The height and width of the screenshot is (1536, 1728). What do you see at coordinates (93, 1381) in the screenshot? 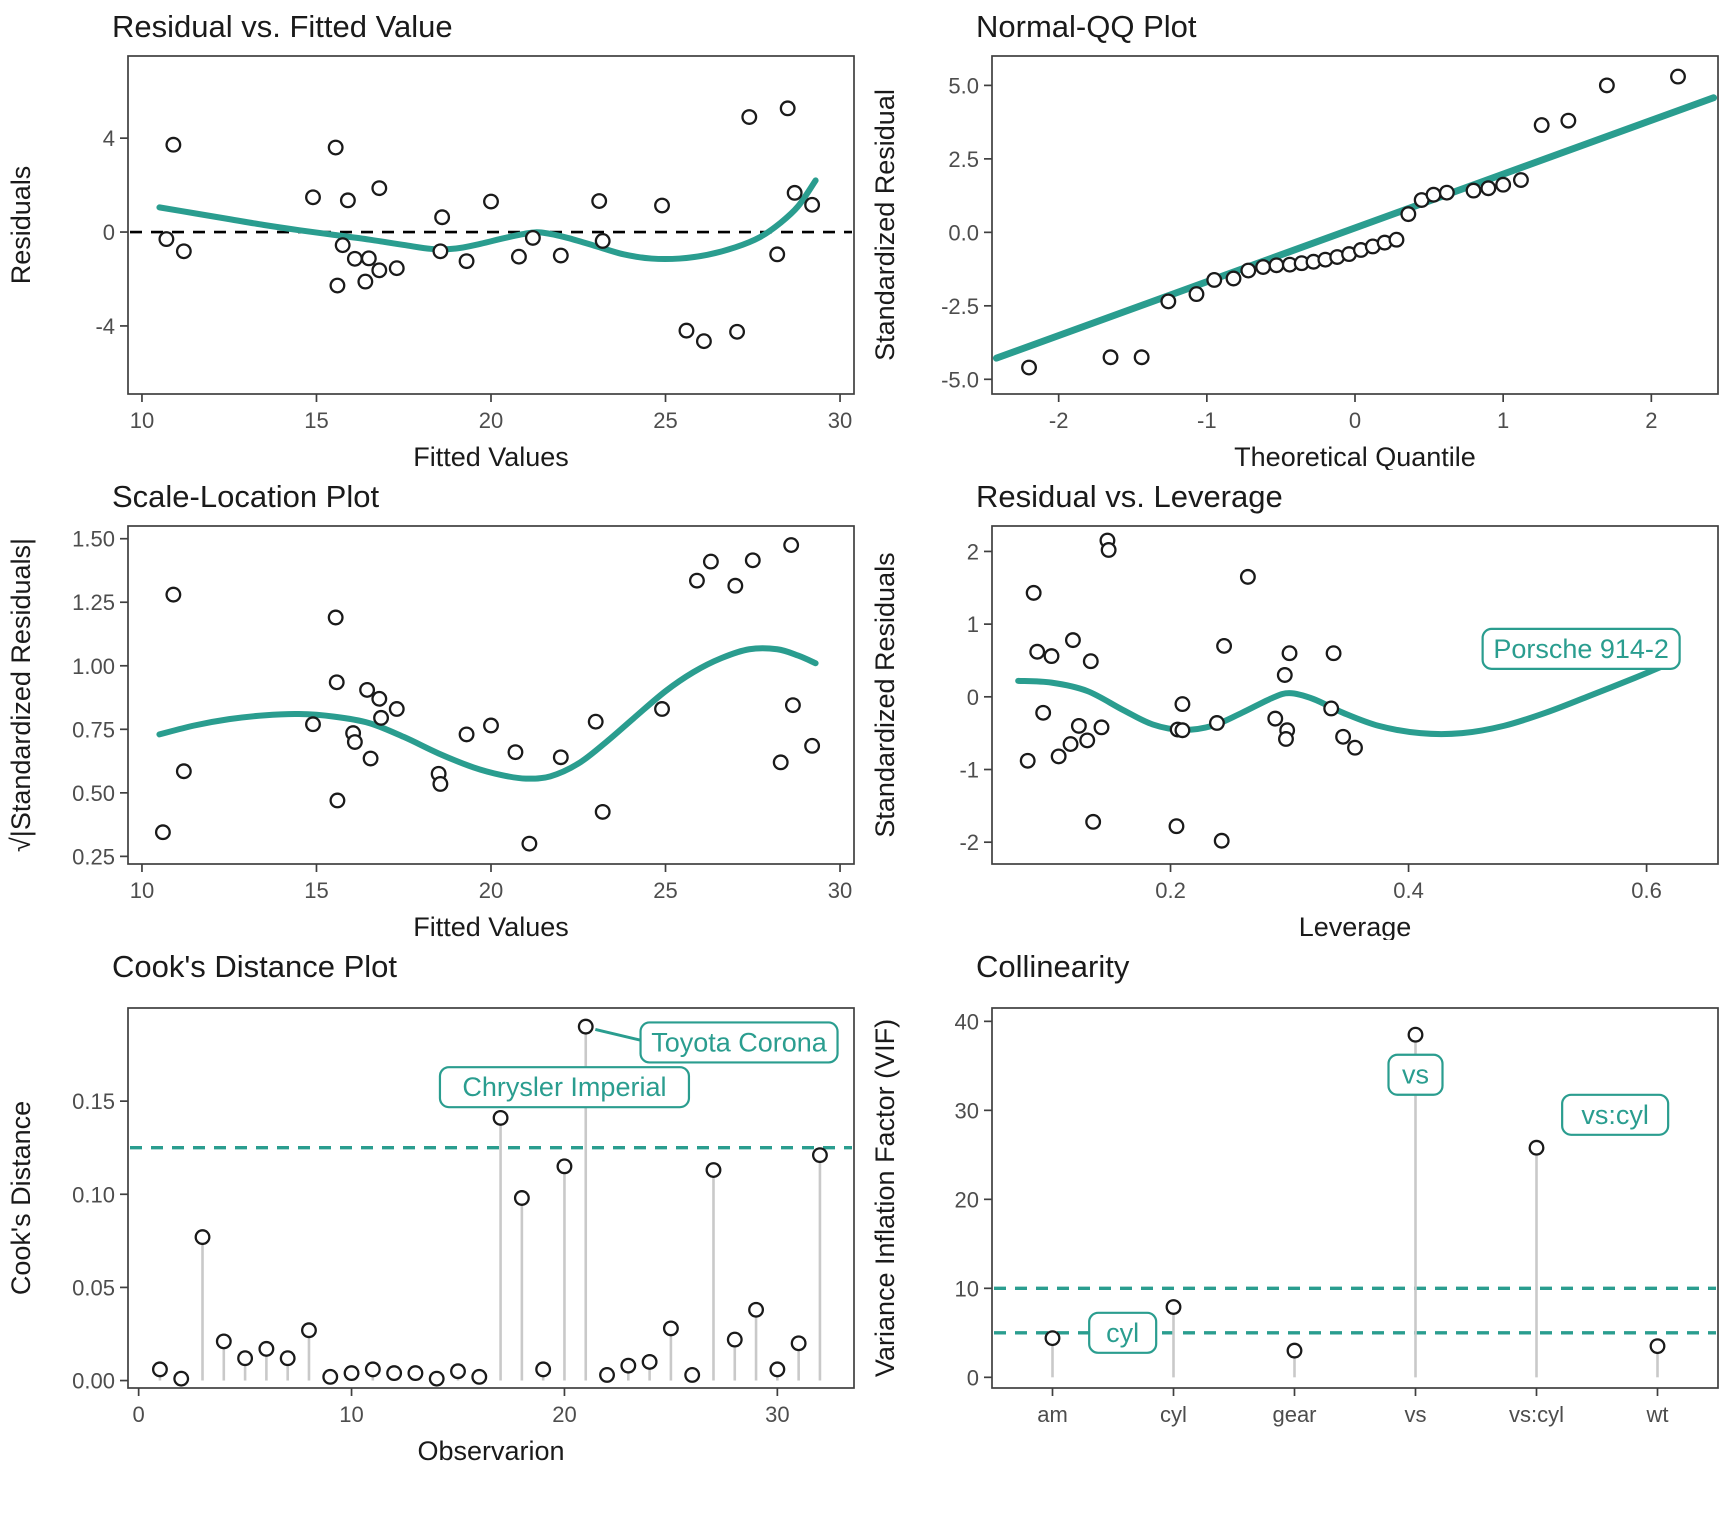
I see `y-tick-label: 0.00` at bounding box center [93, 1381].